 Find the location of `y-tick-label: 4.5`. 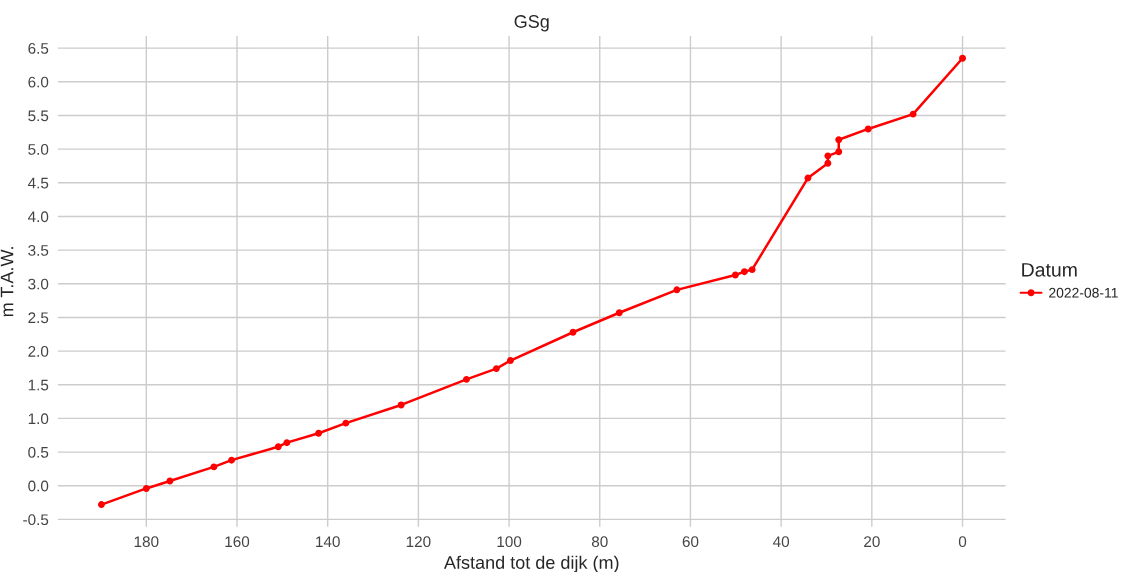

y-tick-label: 4.5 is located at coordinates (38, 183).